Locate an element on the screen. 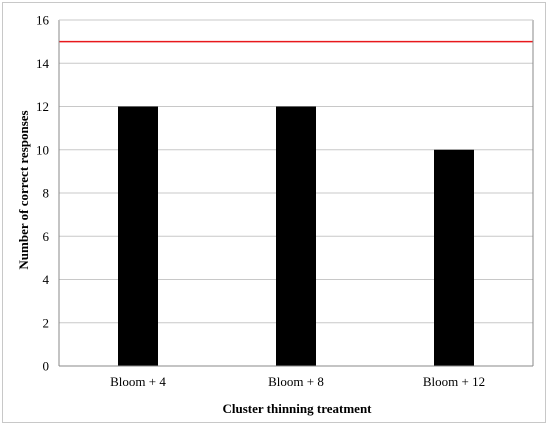 The height and width of the screenshot is (427, 550). x-tick-labels: Bloom + 4 Bloom + 8 Bloom + 12 is located at coordinates (297, 381).